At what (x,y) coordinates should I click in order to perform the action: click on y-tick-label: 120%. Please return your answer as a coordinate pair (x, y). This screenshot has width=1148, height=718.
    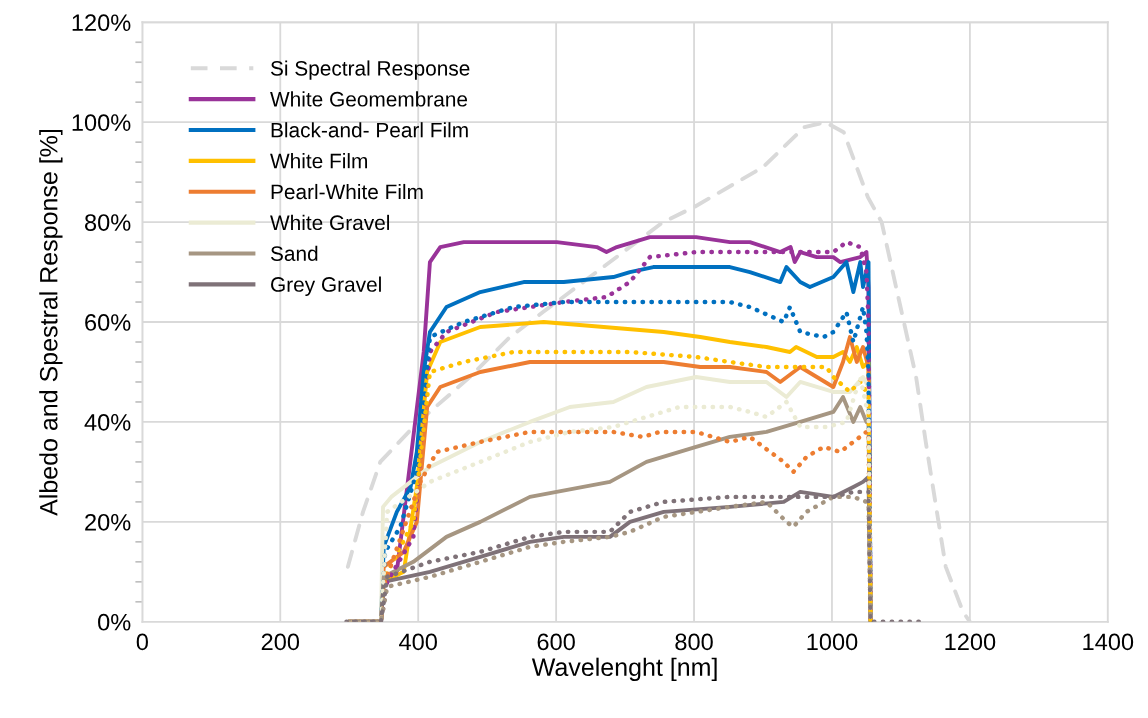
    Looking at the image, I should click on (101, 23).